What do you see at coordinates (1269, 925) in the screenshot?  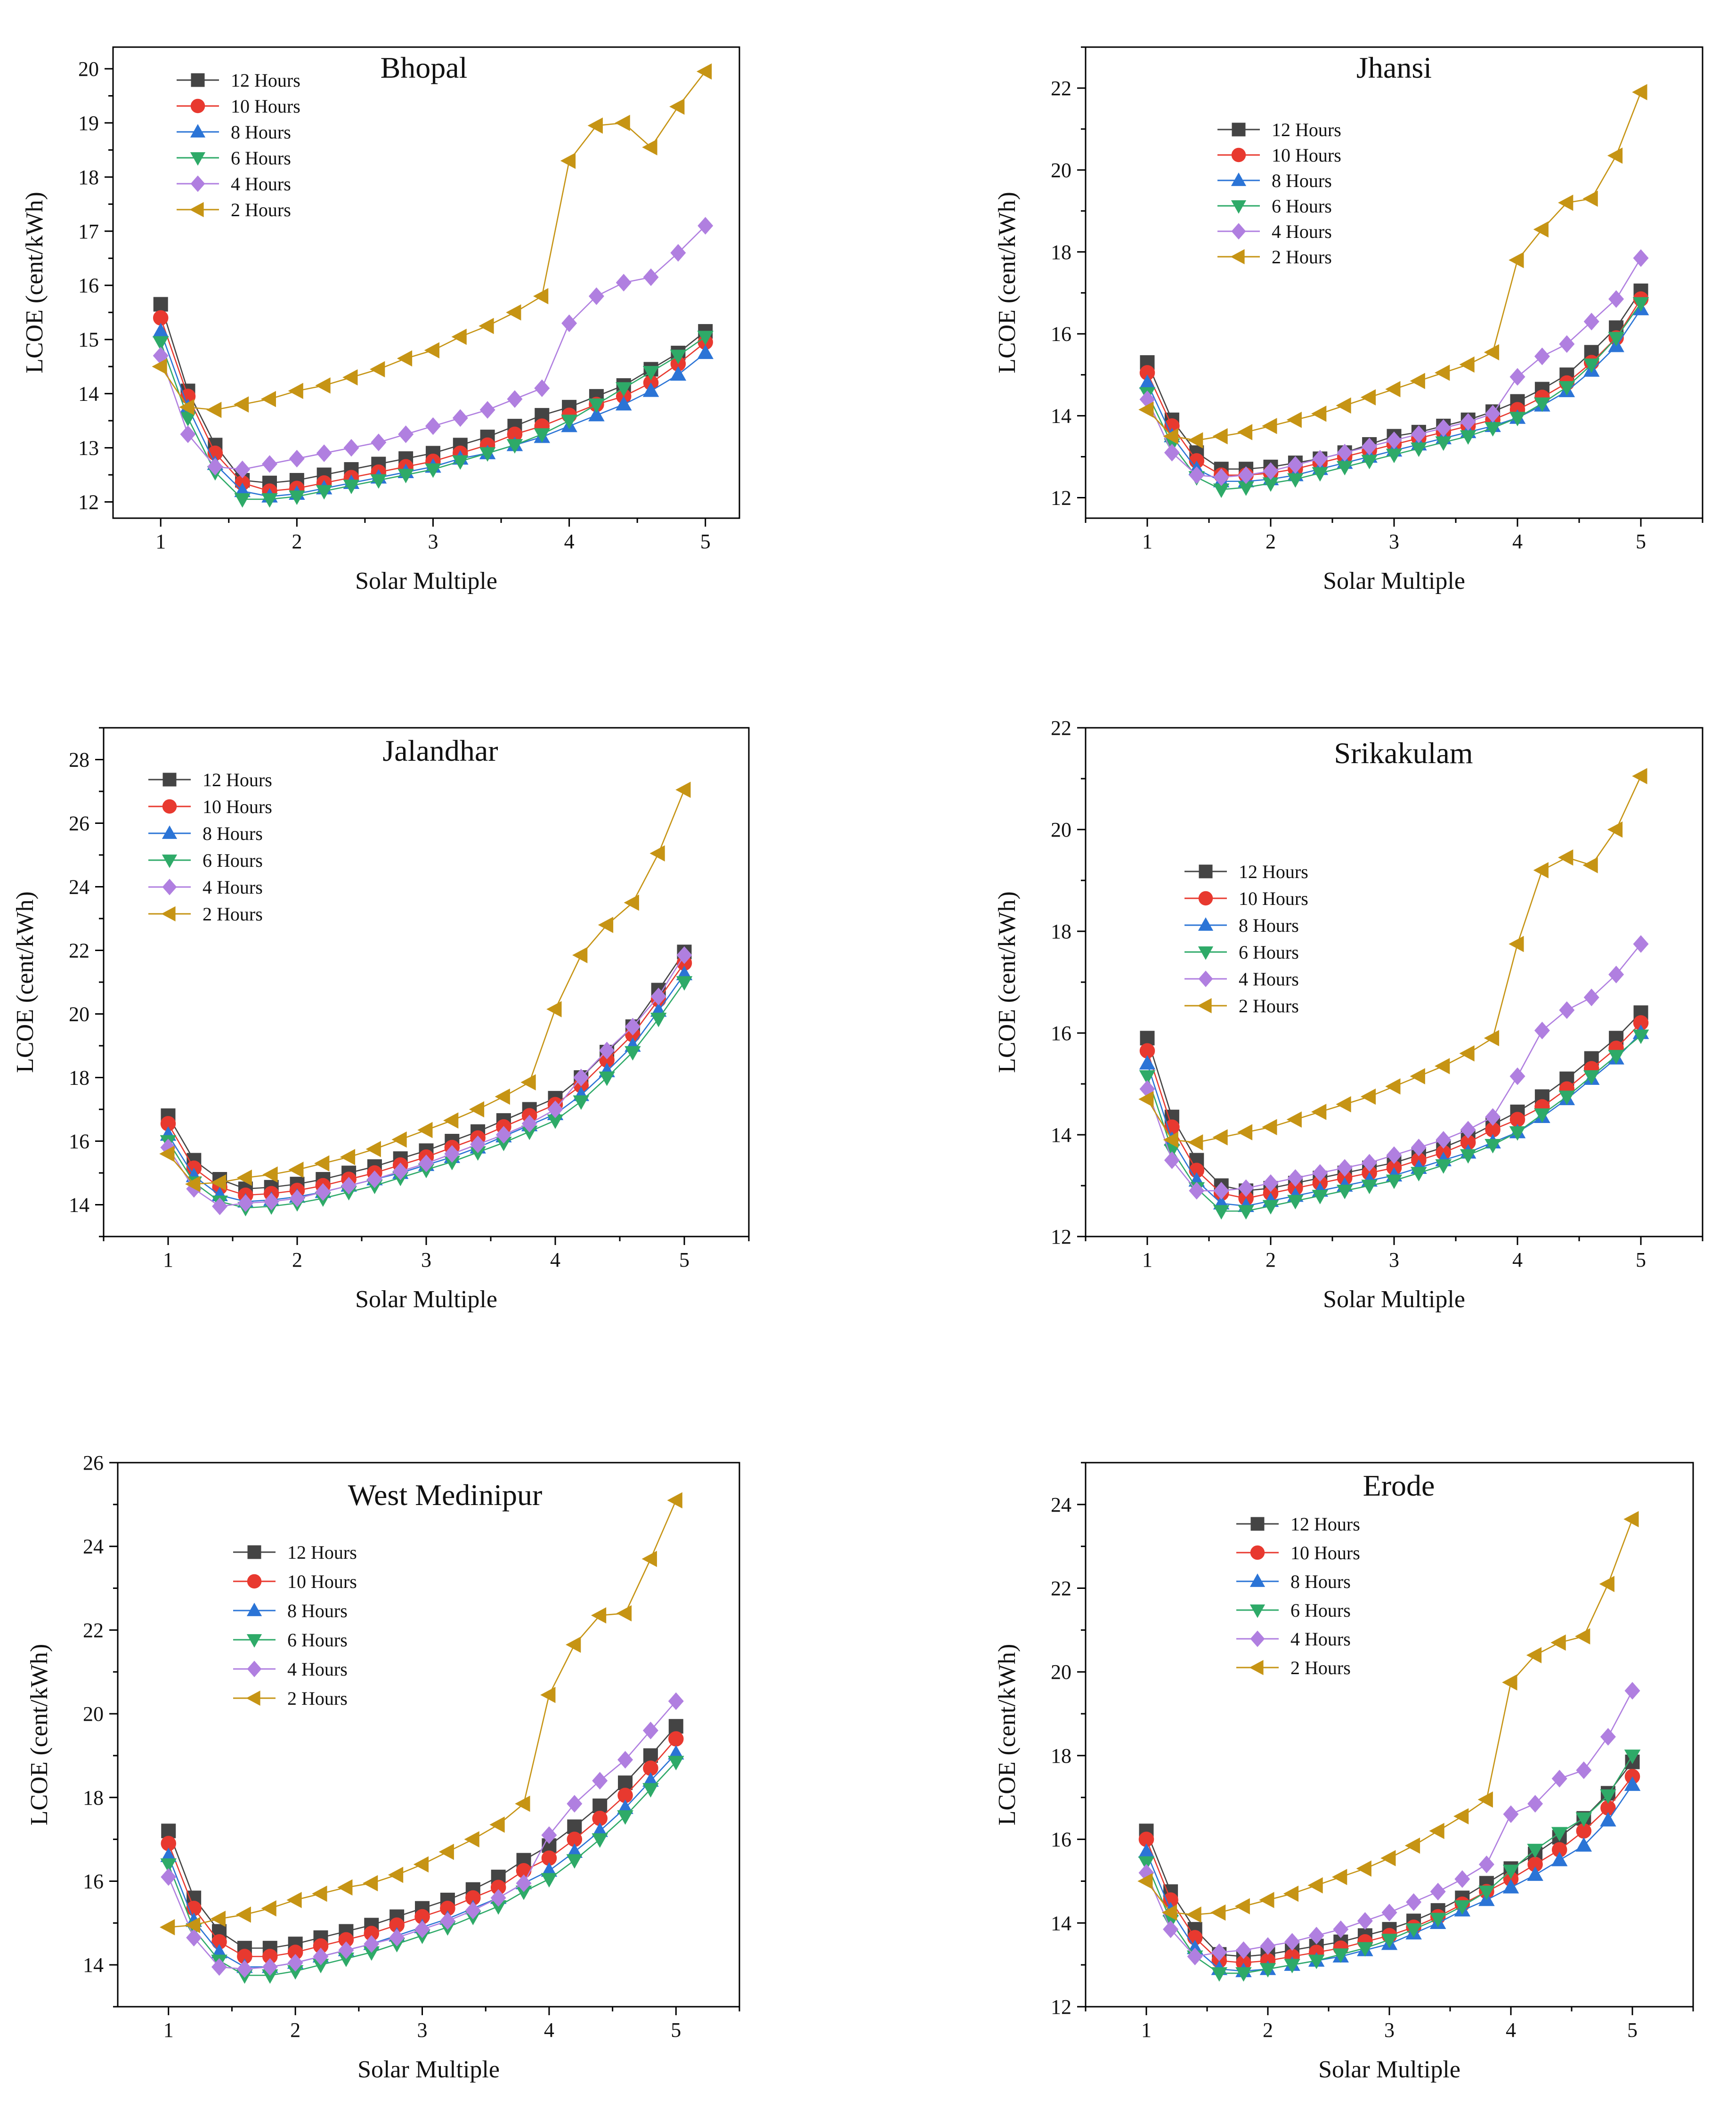 I see `legend-label: 8 Hours` at bounding box center [1269, 925].